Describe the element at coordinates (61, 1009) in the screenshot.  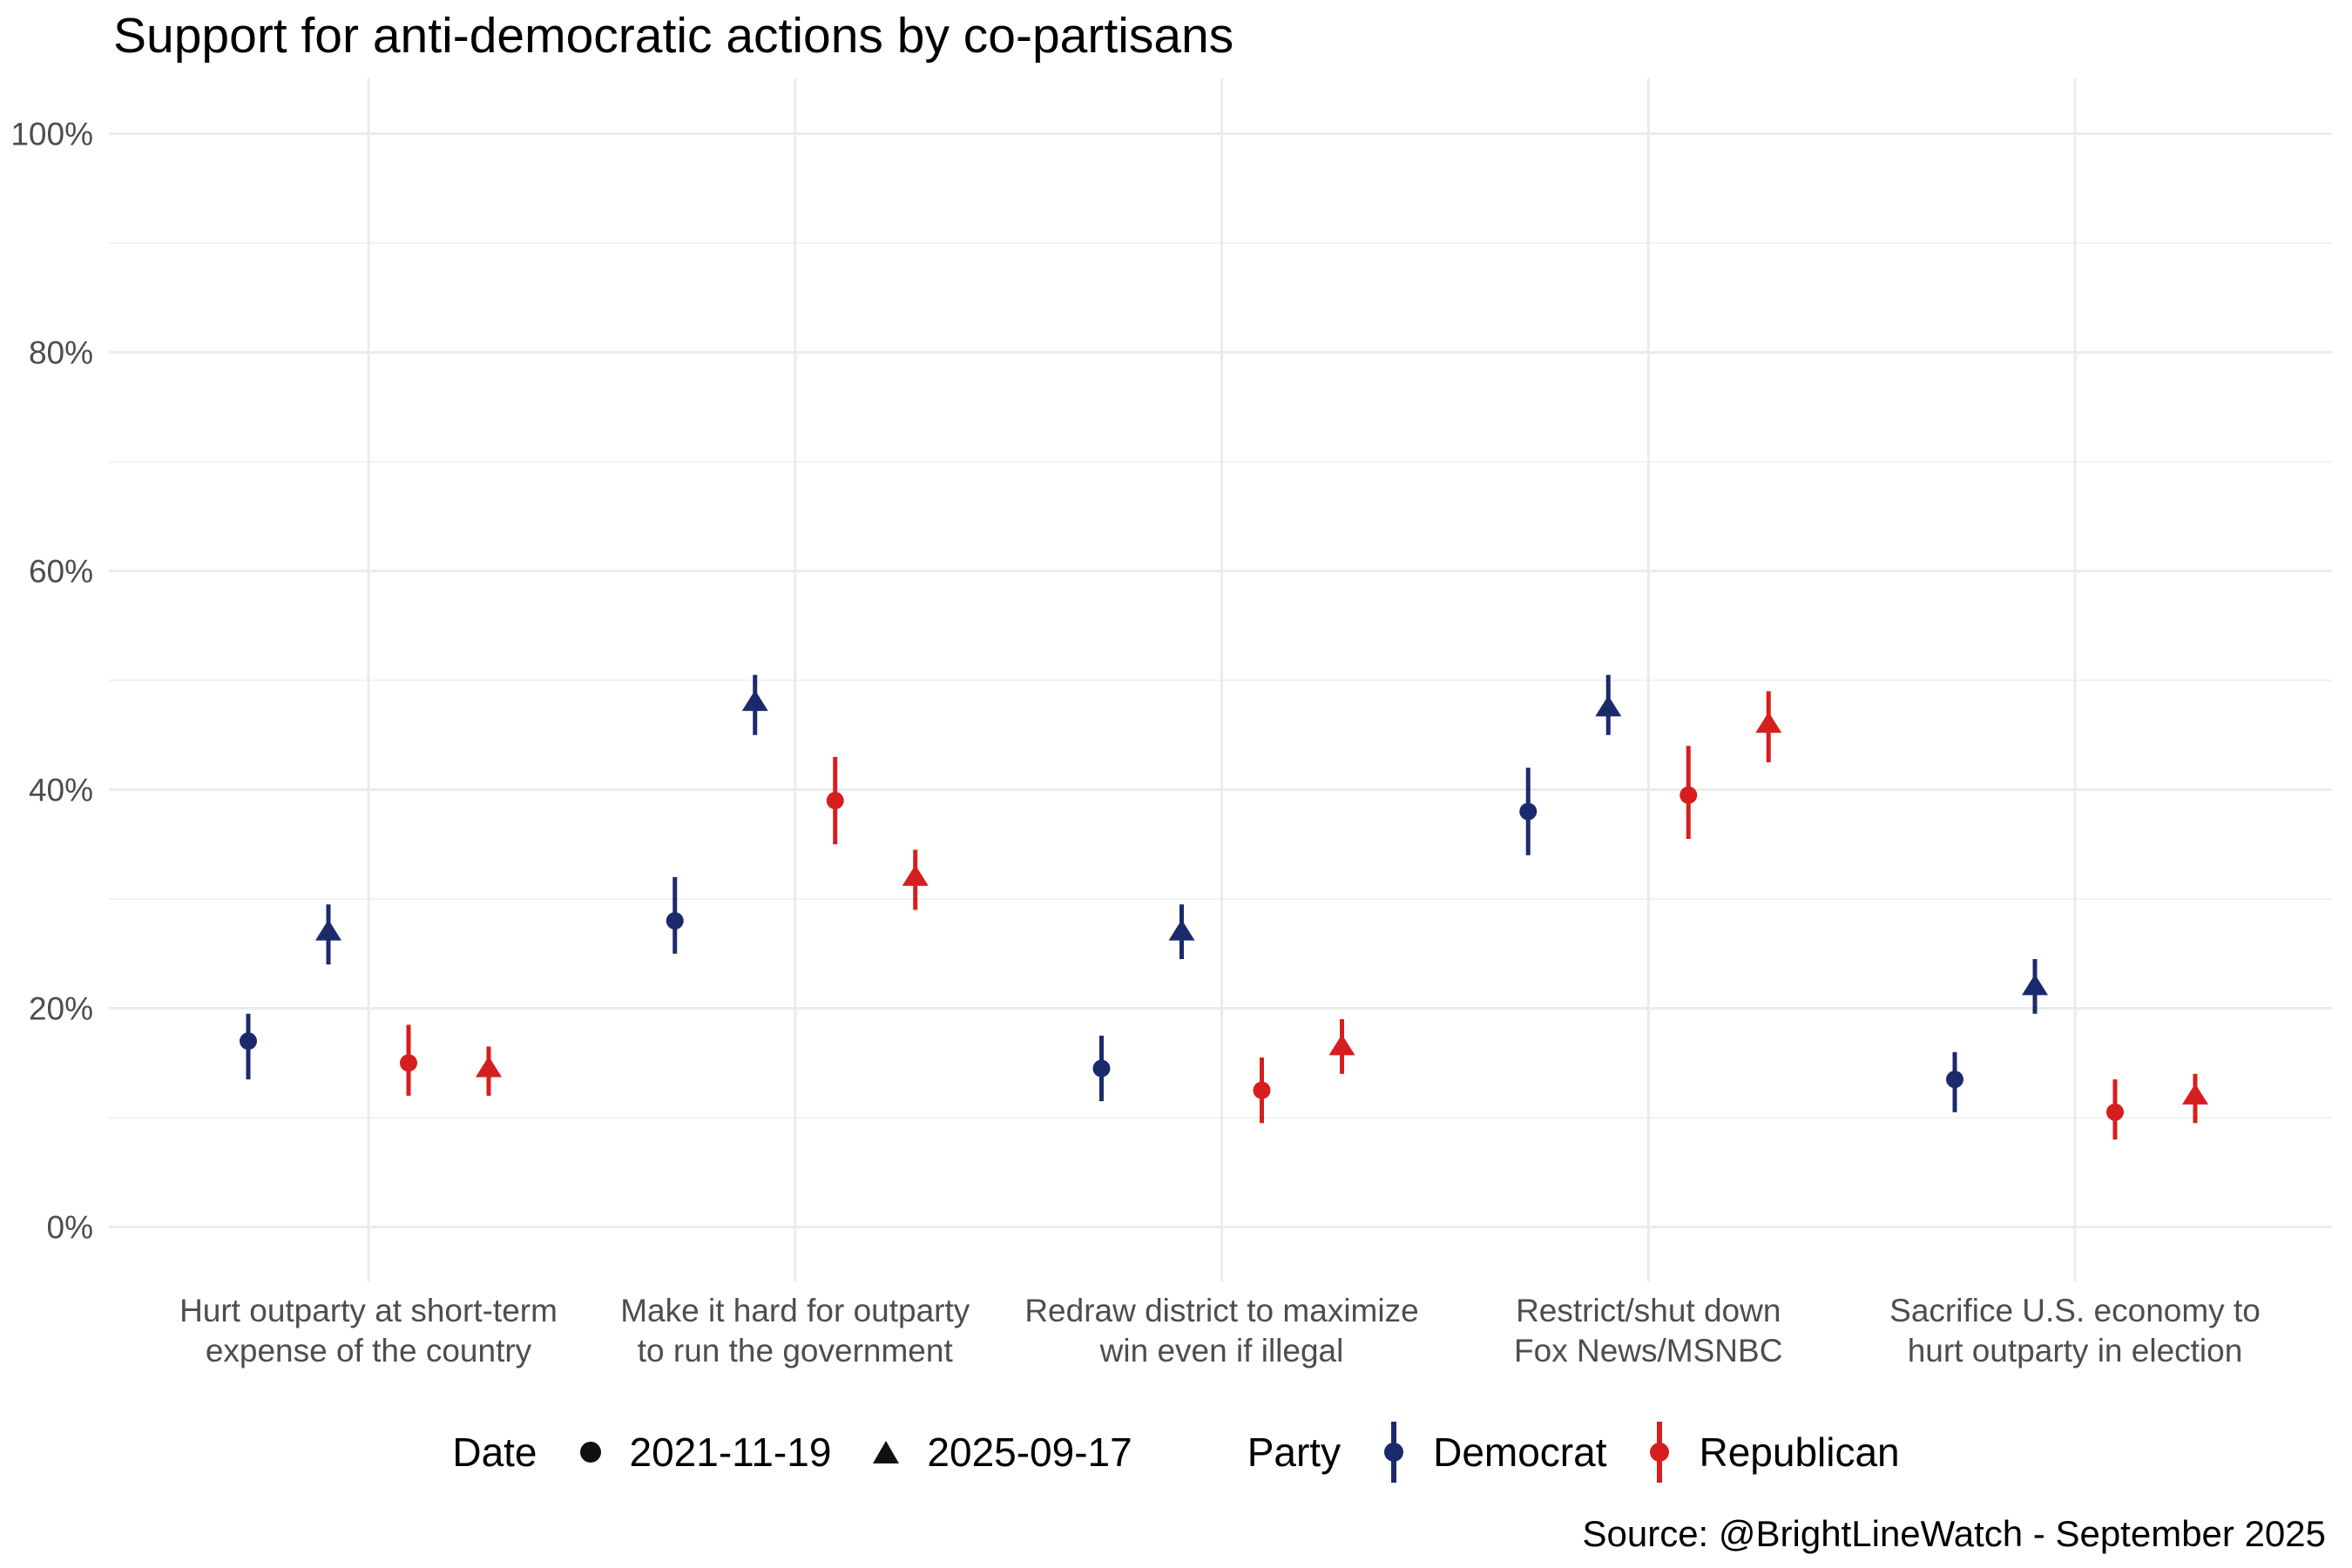
I see `y-tick-label: 20%` at that location.